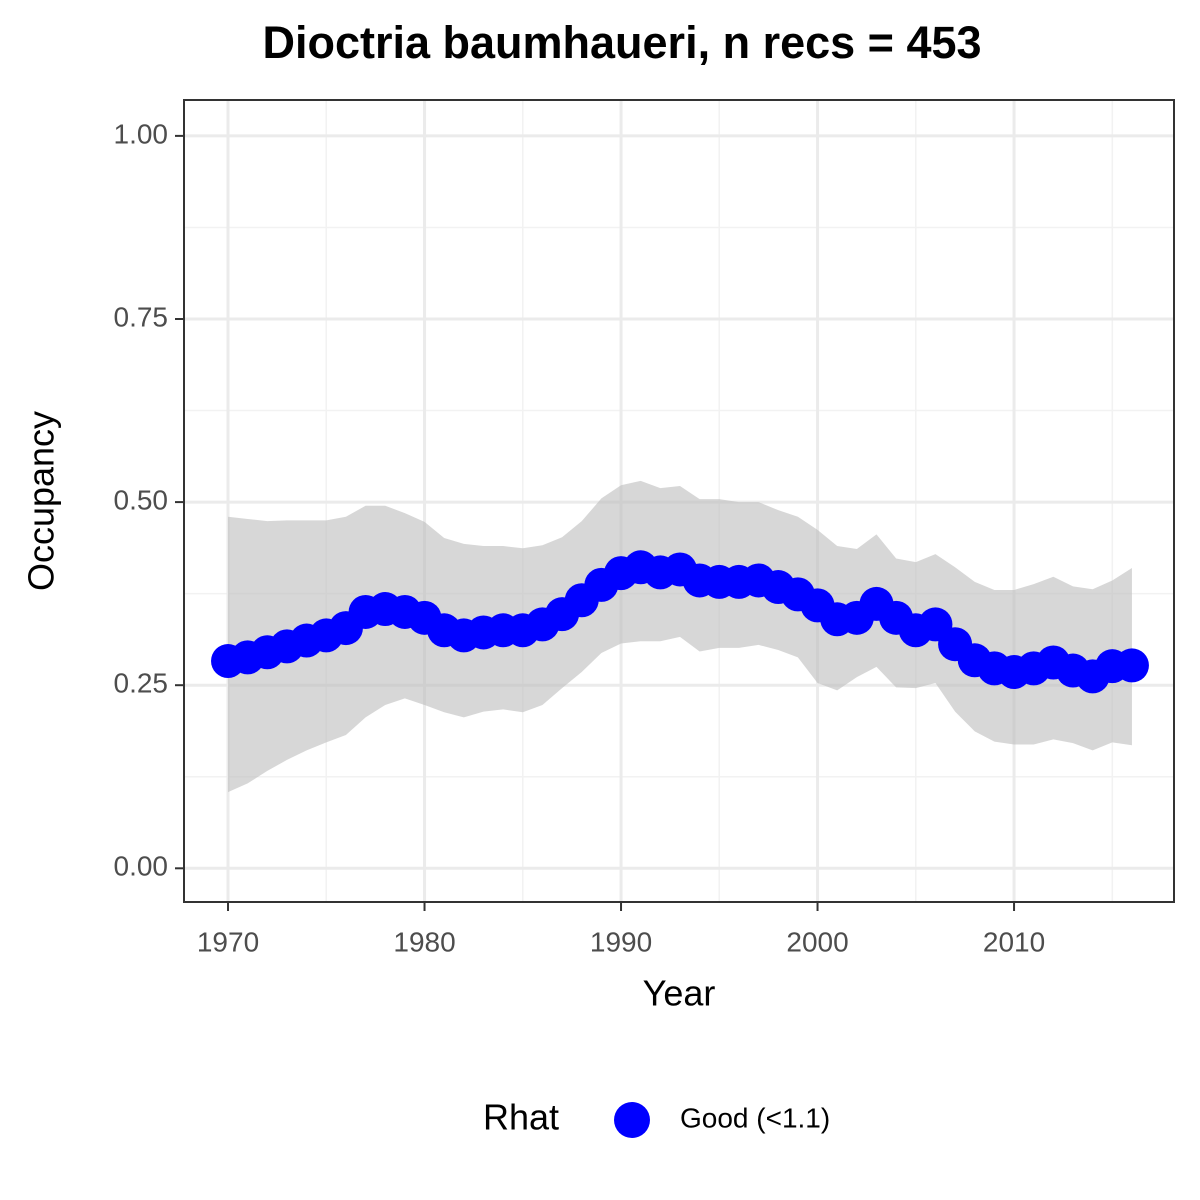 Image resolution: width=1200 pixels, height=1200 pixels. What do you see at coordinates (521, 1117) in the screenshot?
I see `legend-title: Rhat` at bounding box center [521, 1117].